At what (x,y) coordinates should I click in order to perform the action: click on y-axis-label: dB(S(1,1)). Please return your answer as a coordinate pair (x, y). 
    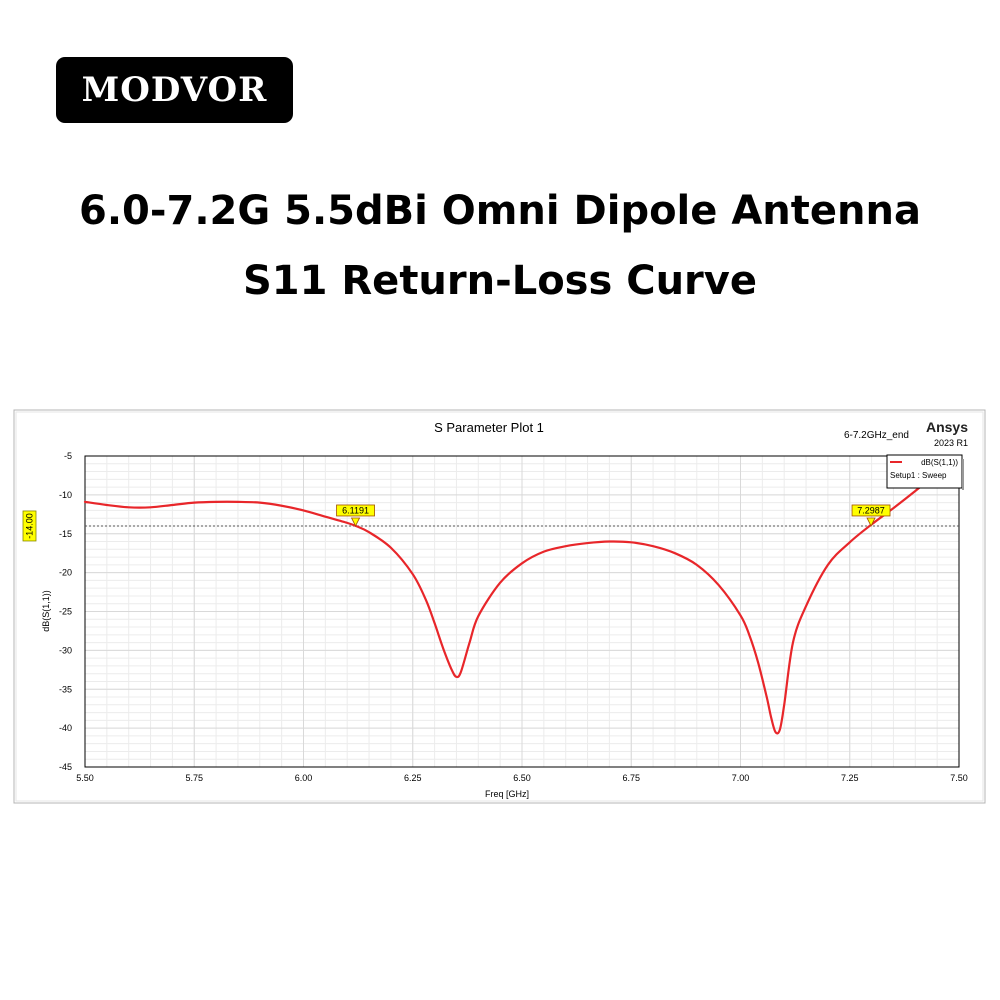
    Looking at the image, I should click on (46, 611).